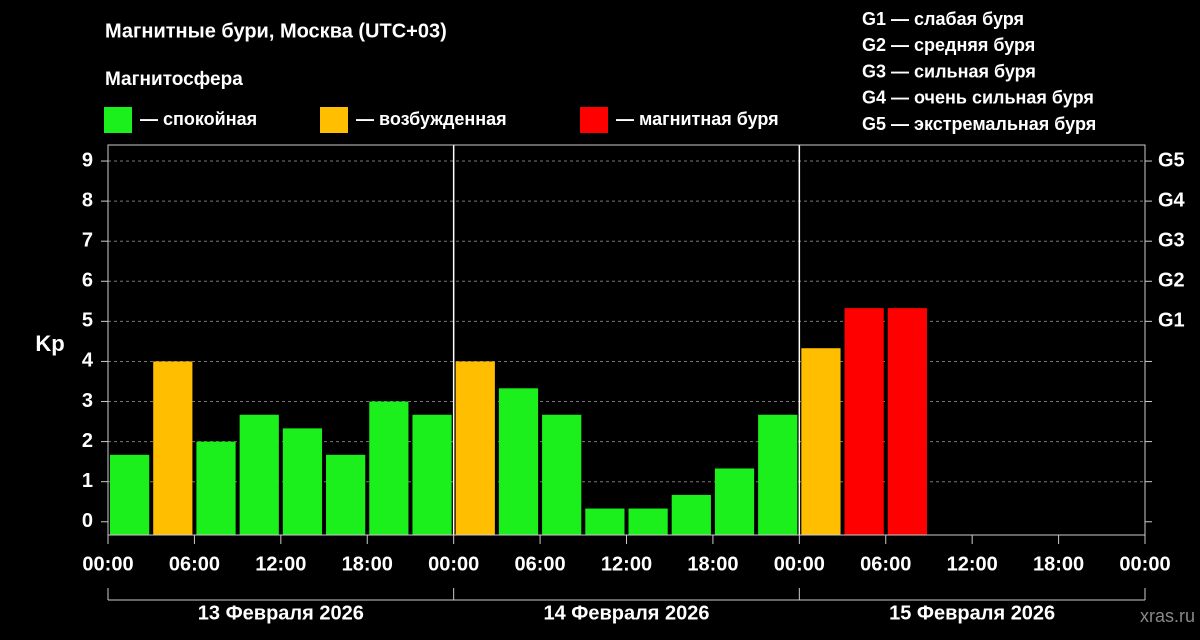  Describe the element at coordinates (431, 119) in the screenshot. I see `legend-label: — возбужденная` at that location.